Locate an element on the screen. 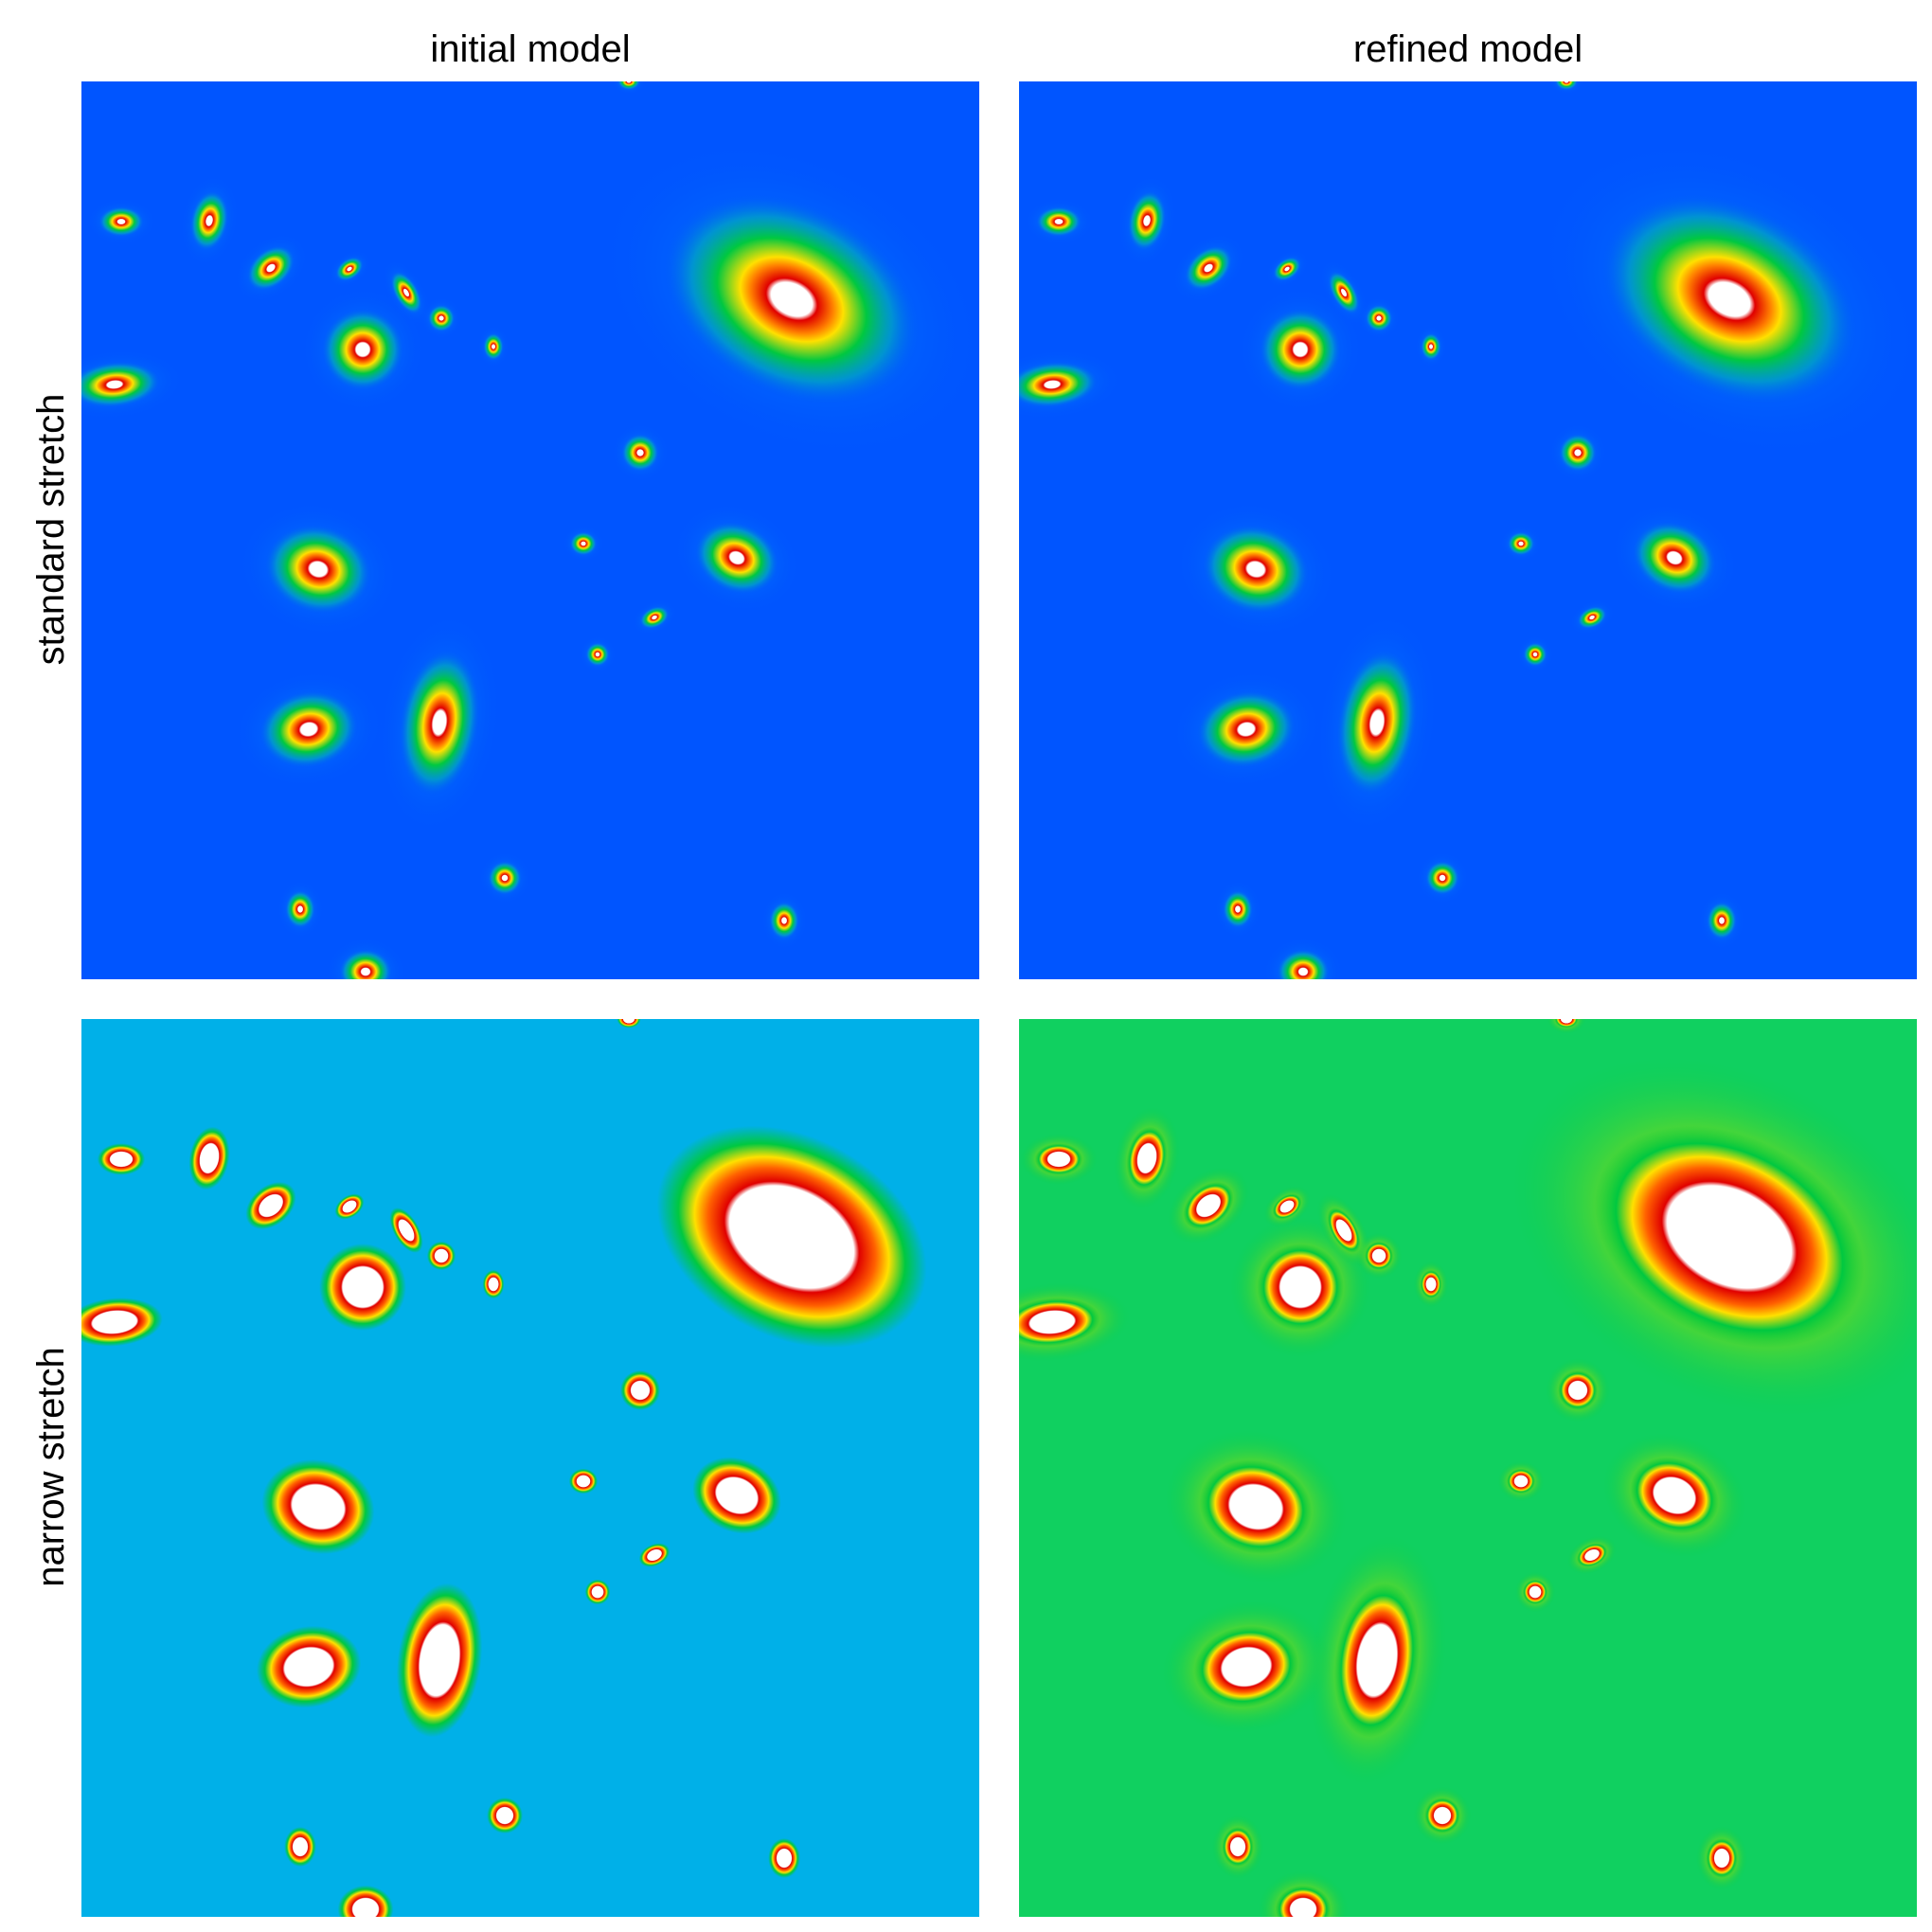 This screenshot has width=1932, height=1932. column-title-refined-model: refined model is located at coordinates (1467, 49).